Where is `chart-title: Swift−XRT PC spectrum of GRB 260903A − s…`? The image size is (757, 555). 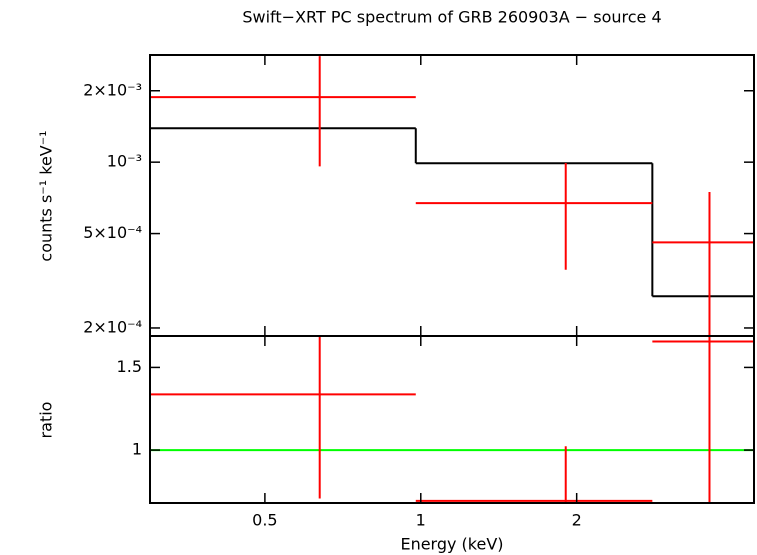 chart-title: Swift−XRT PC spectrum of GRB 260903A − s… is located at coordinates (451, 17).